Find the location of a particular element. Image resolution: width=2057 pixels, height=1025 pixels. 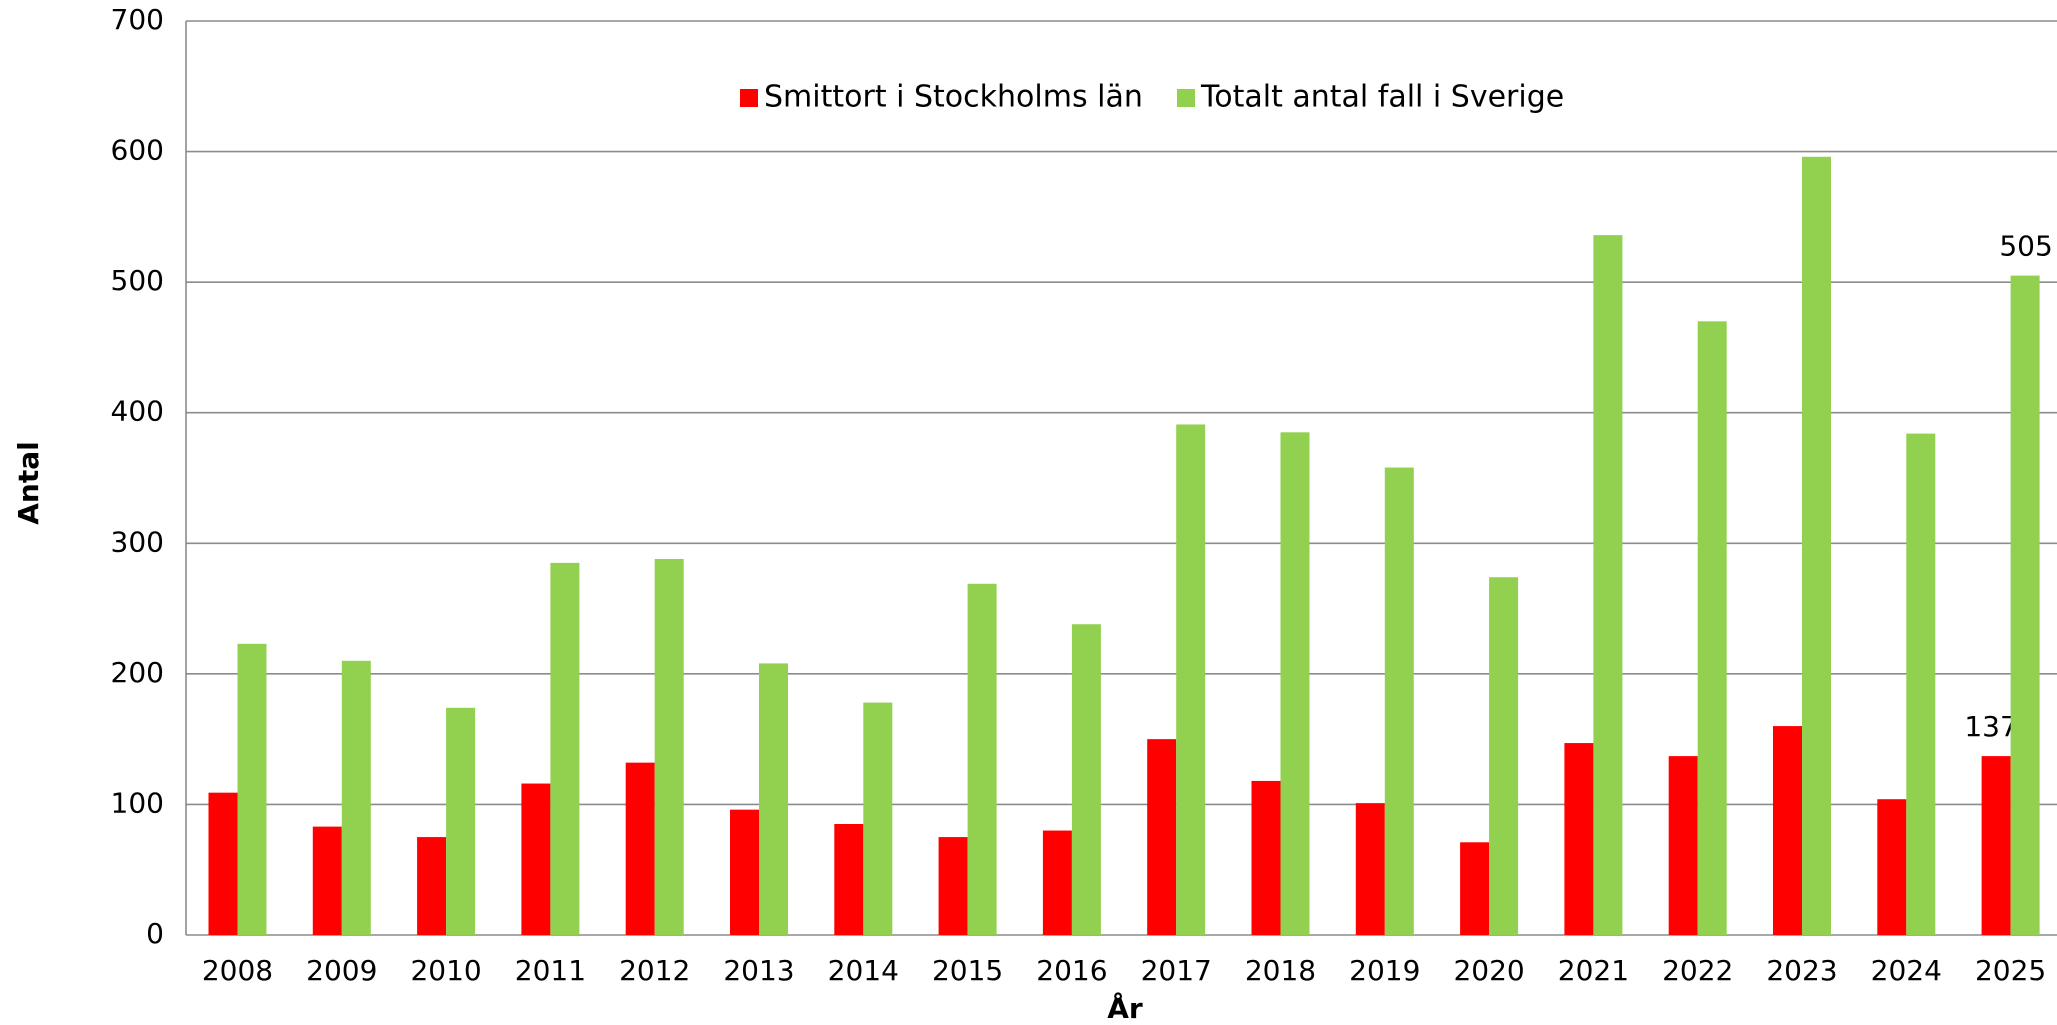

y-tick-label: 300 is located at coordinates (137, 541).